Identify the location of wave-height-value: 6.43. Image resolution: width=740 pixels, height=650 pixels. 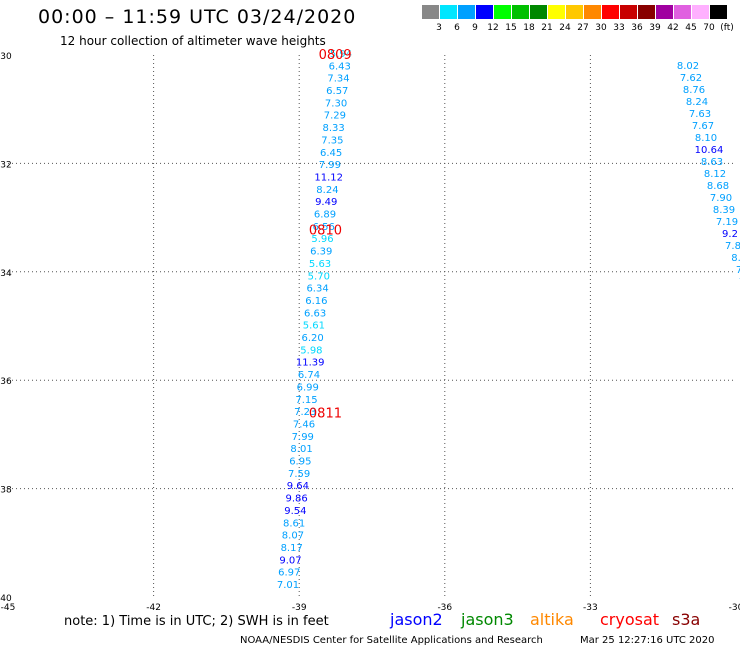
(340, 66).